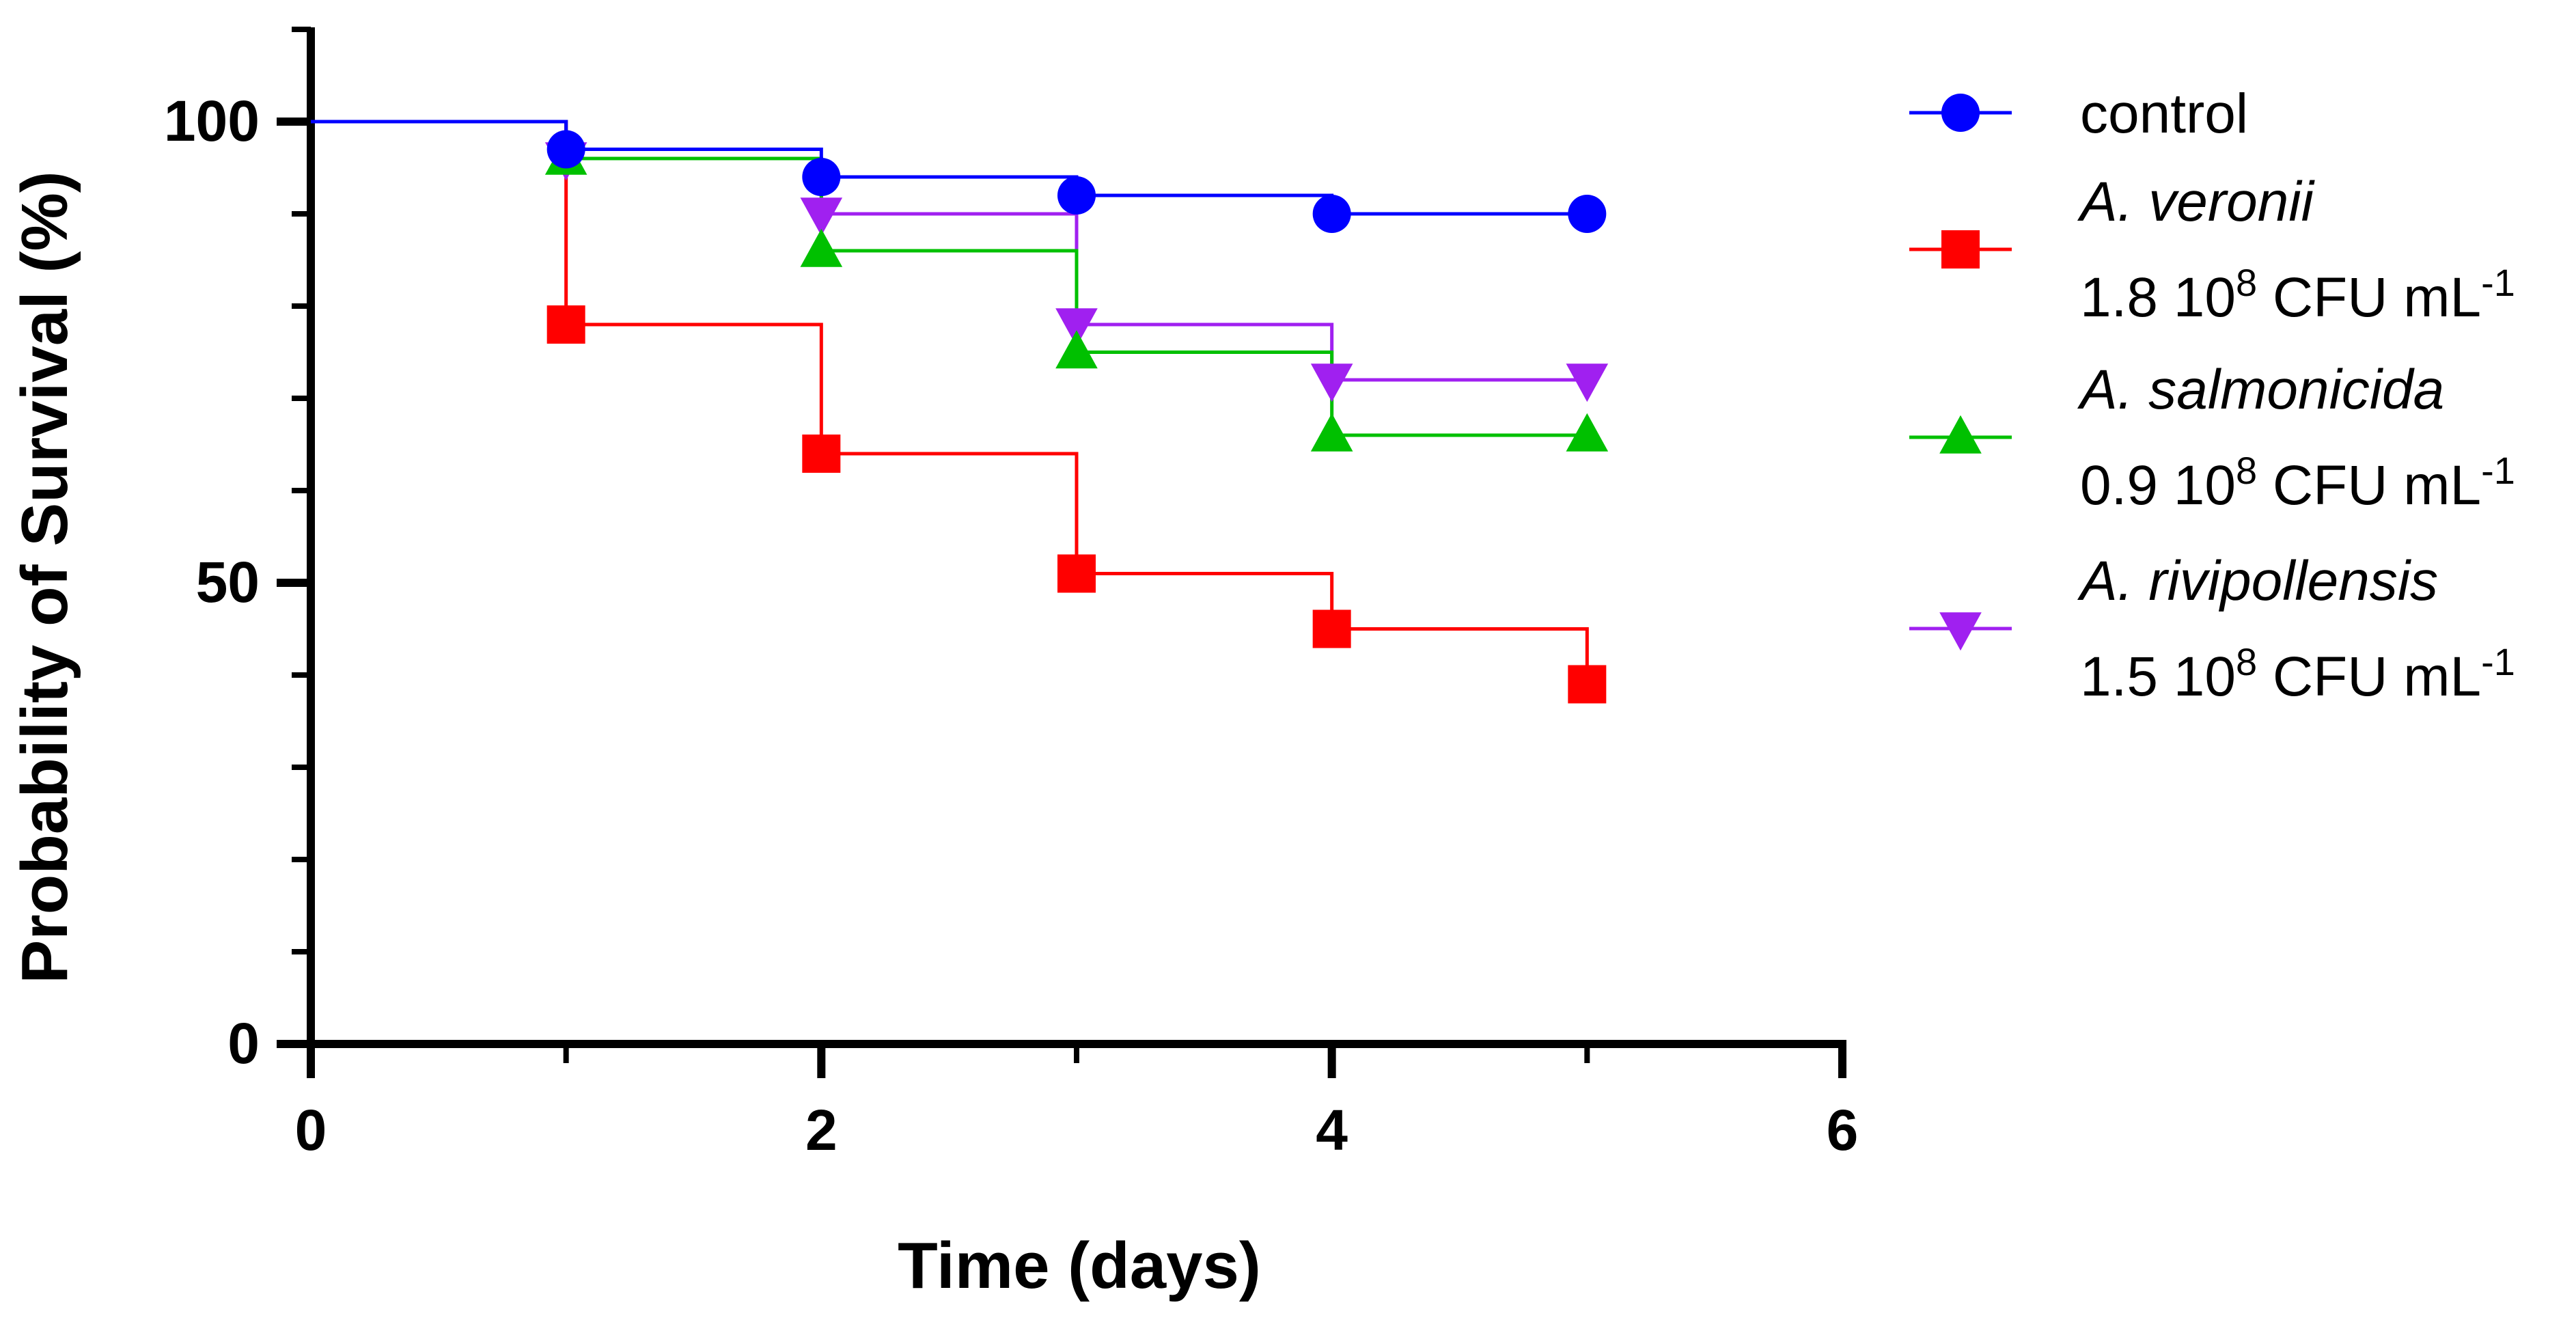 The image size is (2576, 1320). I want to click on x-tick-label: 0, so click(311, 1130).